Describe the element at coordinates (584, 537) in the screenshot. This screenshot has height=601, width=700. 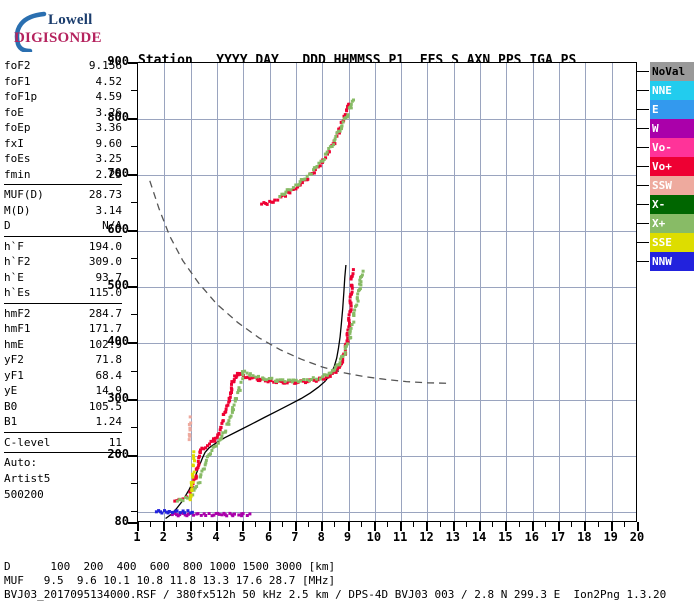
I see `x-axis-label: 18` at that location.